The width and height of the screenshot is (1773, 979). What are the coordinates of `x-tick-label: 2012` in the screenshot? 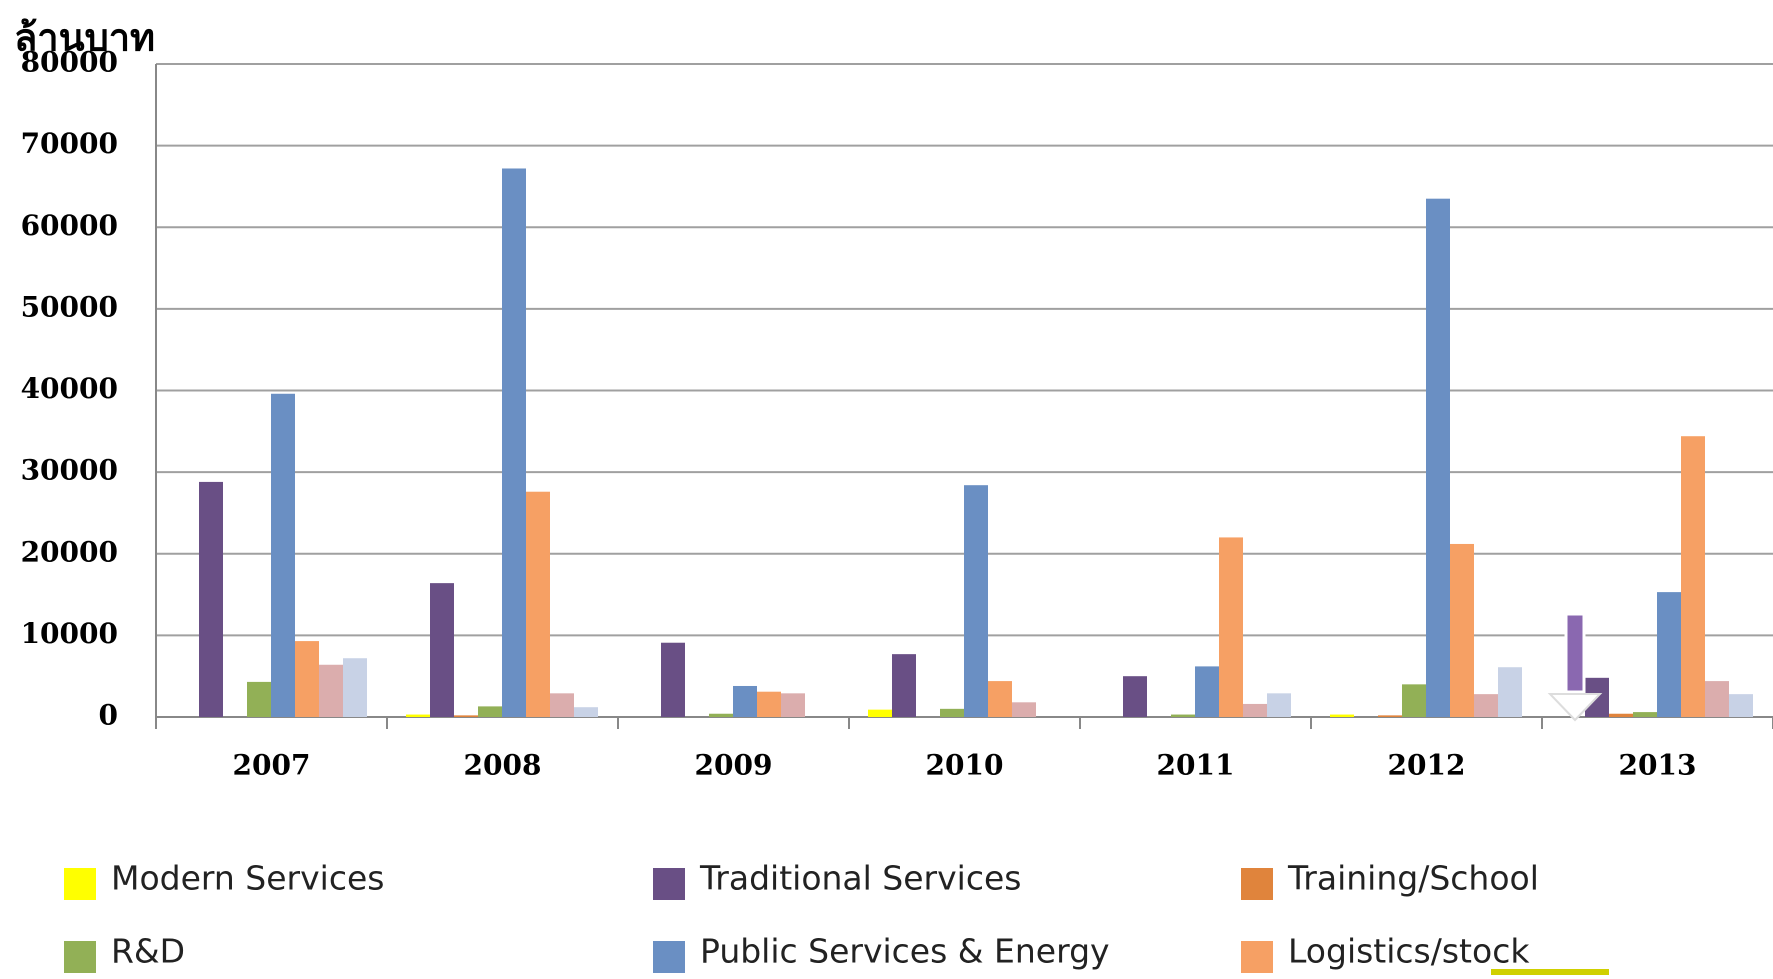 It's located at (1427, 765).